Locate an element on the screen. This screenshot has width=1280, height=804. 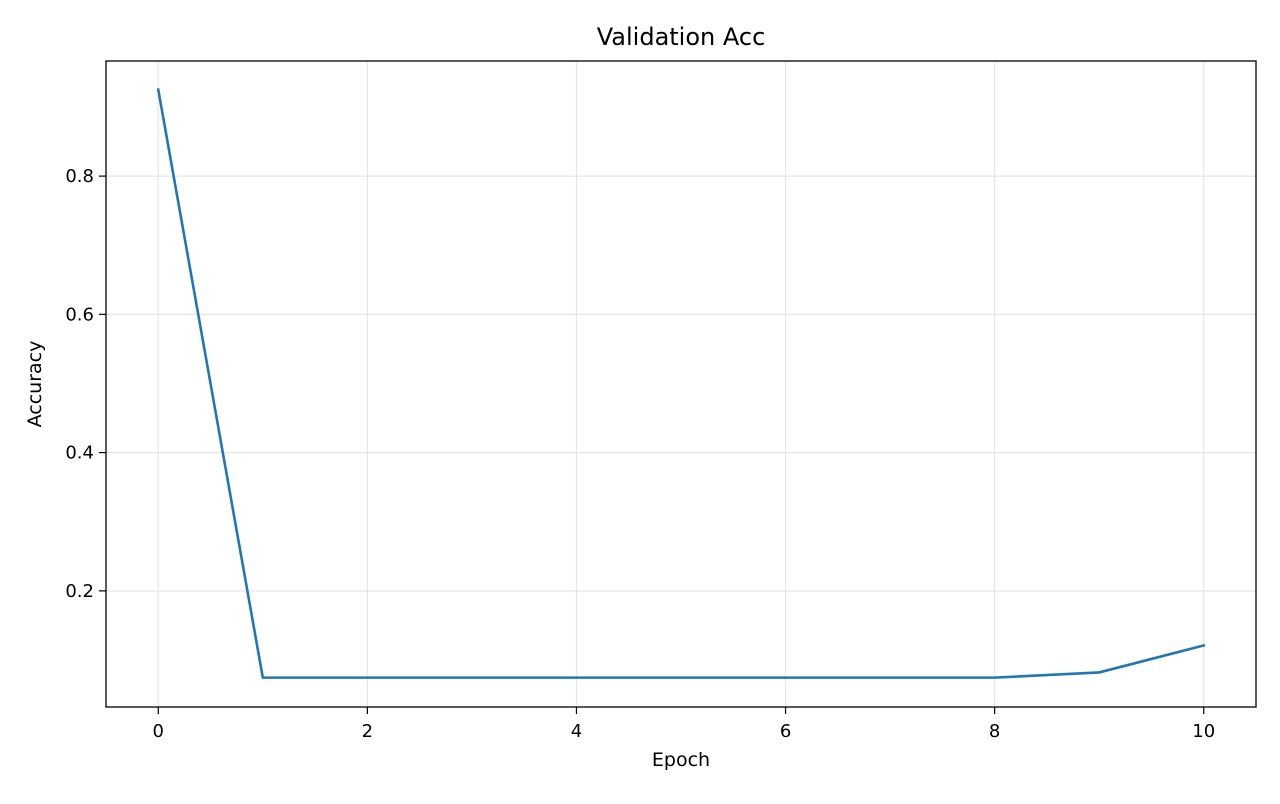
y-tick-label: 0.6 is located at coordinates (79, 314).